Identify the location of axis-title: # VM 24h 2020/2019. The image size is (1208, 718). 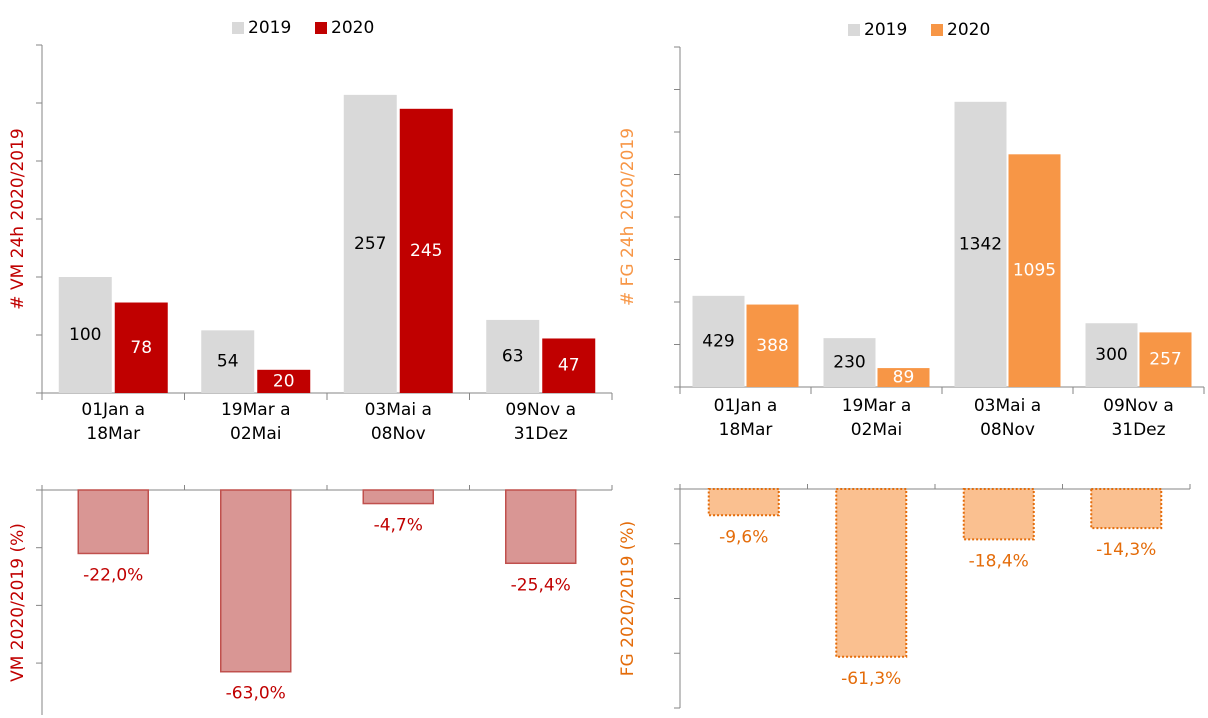
(18, 218).